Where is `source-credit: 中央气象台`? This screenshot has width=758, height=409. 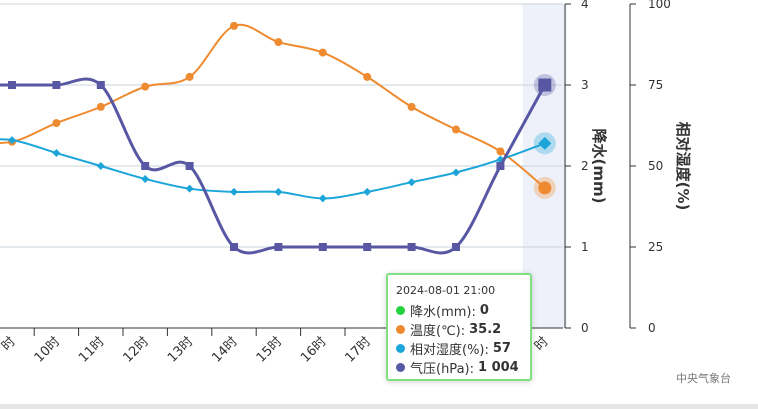
source-credit: 中央气象台 is located at coordinates (703, 378).